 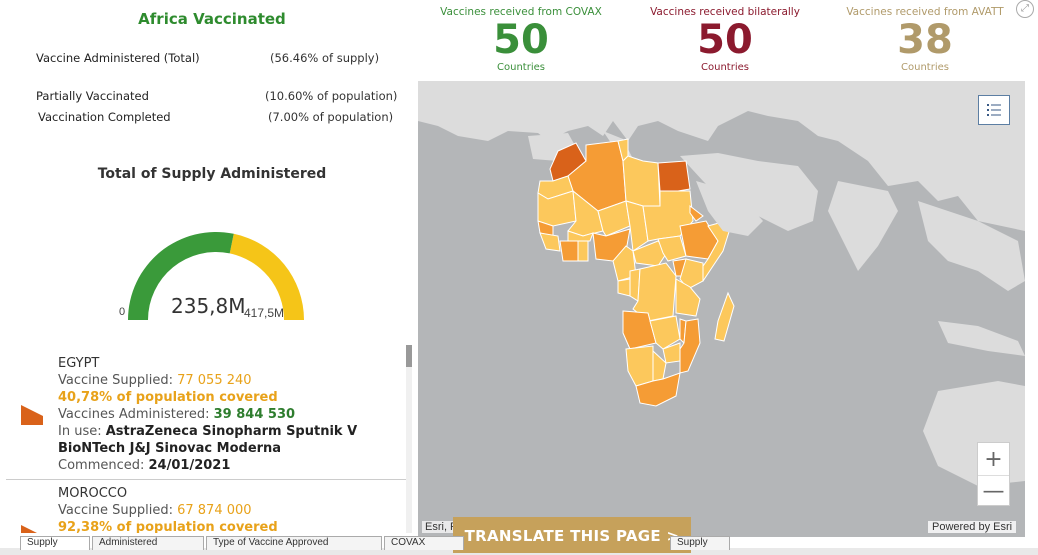 I want to click on zoom-control: + —, so click(x=993, y=474).